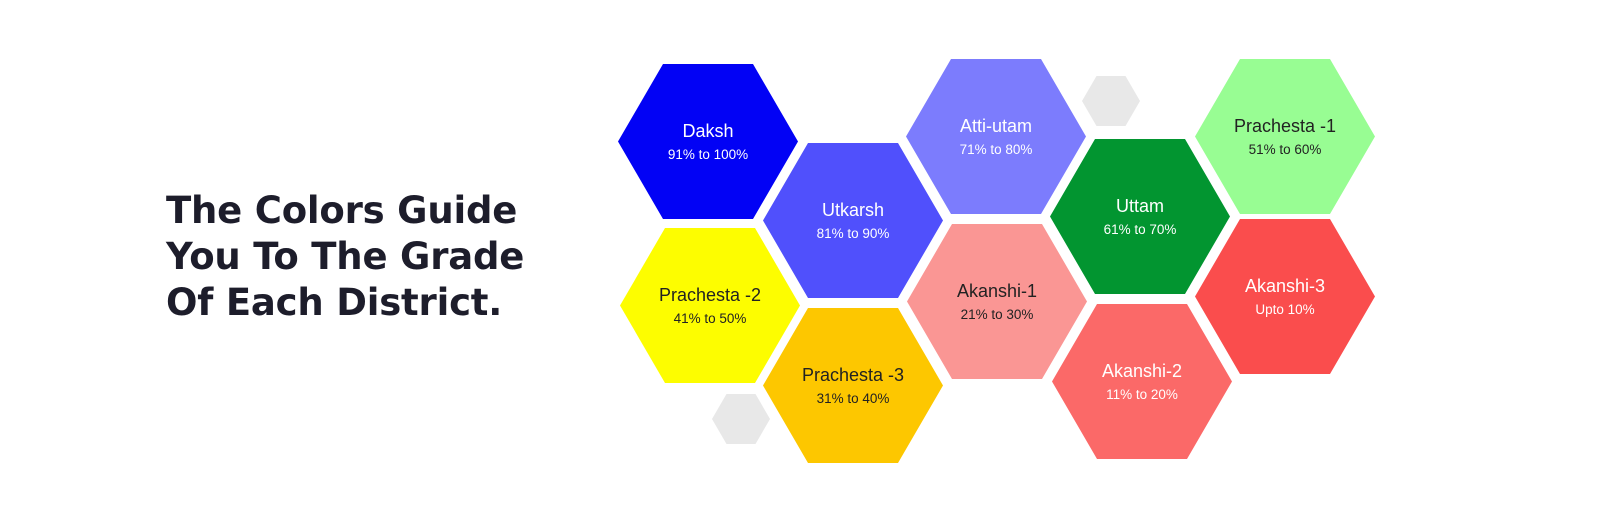 The width and height of the screenshot is (1600, 531). What do you see at coordinates (710, 305) in the screenshot?
I see `grade-hex-prachesta-2: Prachesta -2 41% to 50%` at bounding box center [710, 305].